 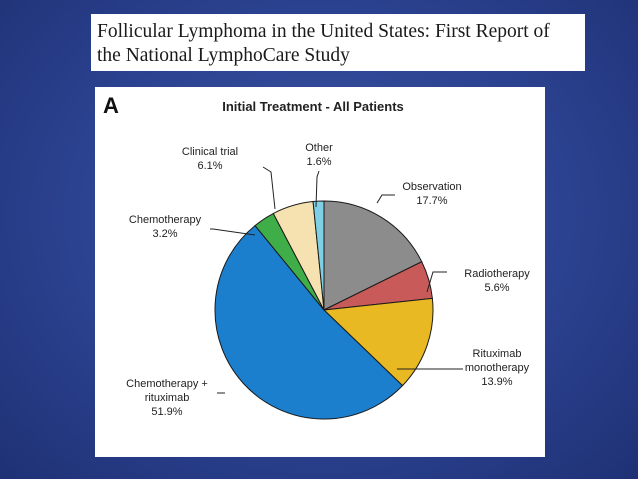 What do you see at coordinates (497, 281) in the screenshot?
I see `slice-label-2: Radiotherapy 5.6%` at bounding box center [497, 281].